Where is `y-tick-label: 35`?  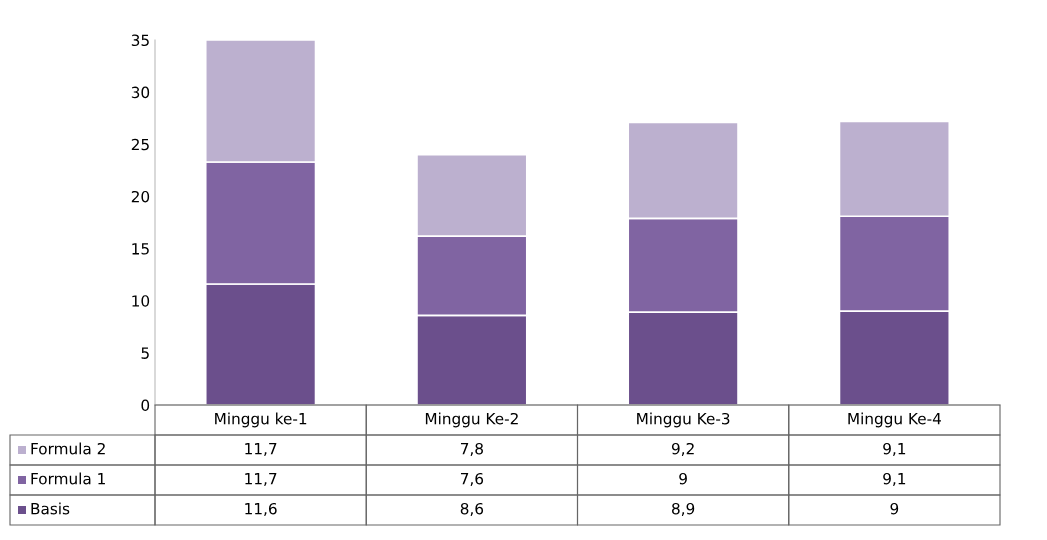
y-tick-label: 35 is located at coordinates (140, 40).